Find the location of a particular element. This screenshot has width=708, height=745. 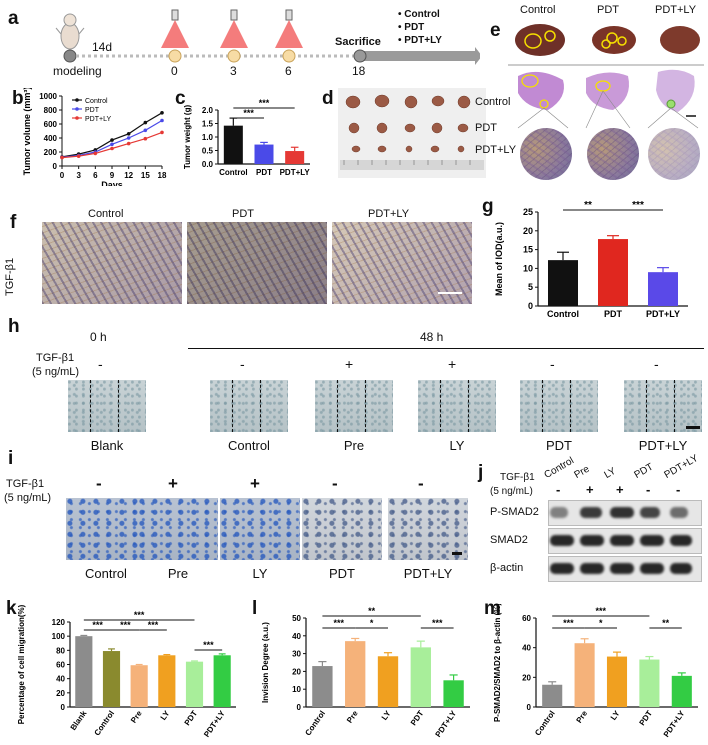

j-row-label: SMAD2 is located at coordinates (509, 540).